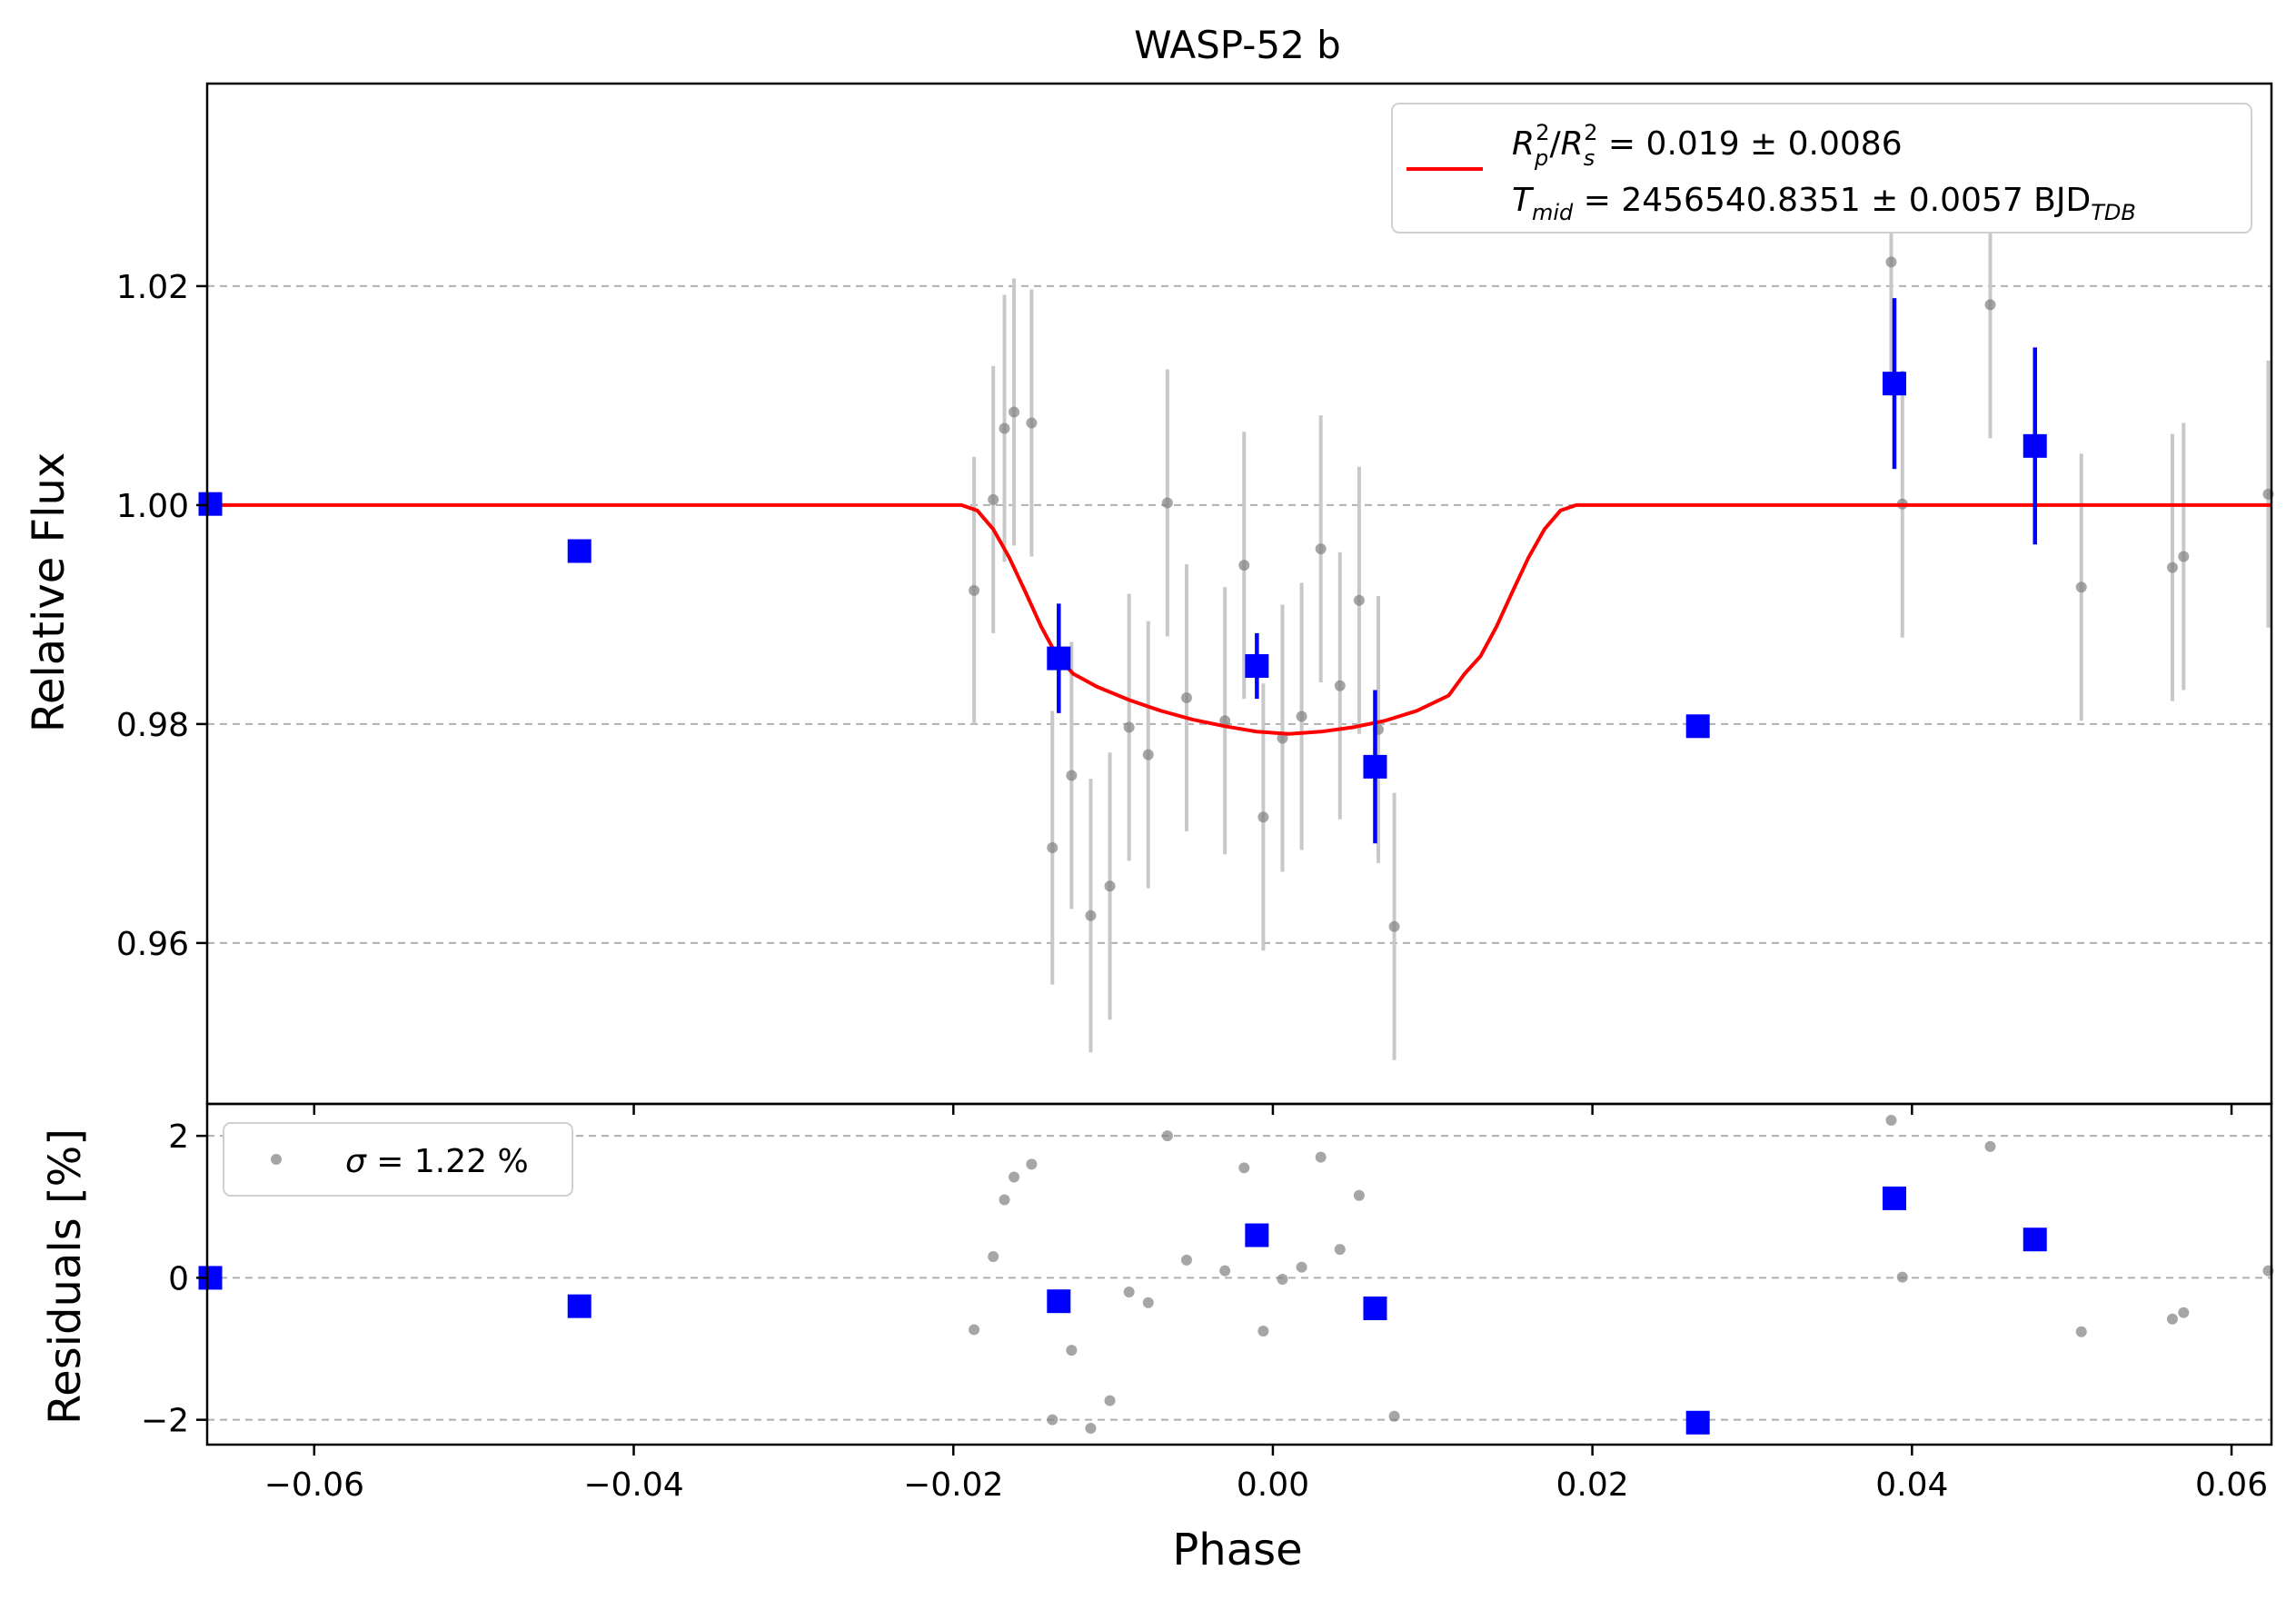 The width and height of the screenshot is (2296, 1600). I want to click on residual-y-tick-label: −2, so click(165, 1421).